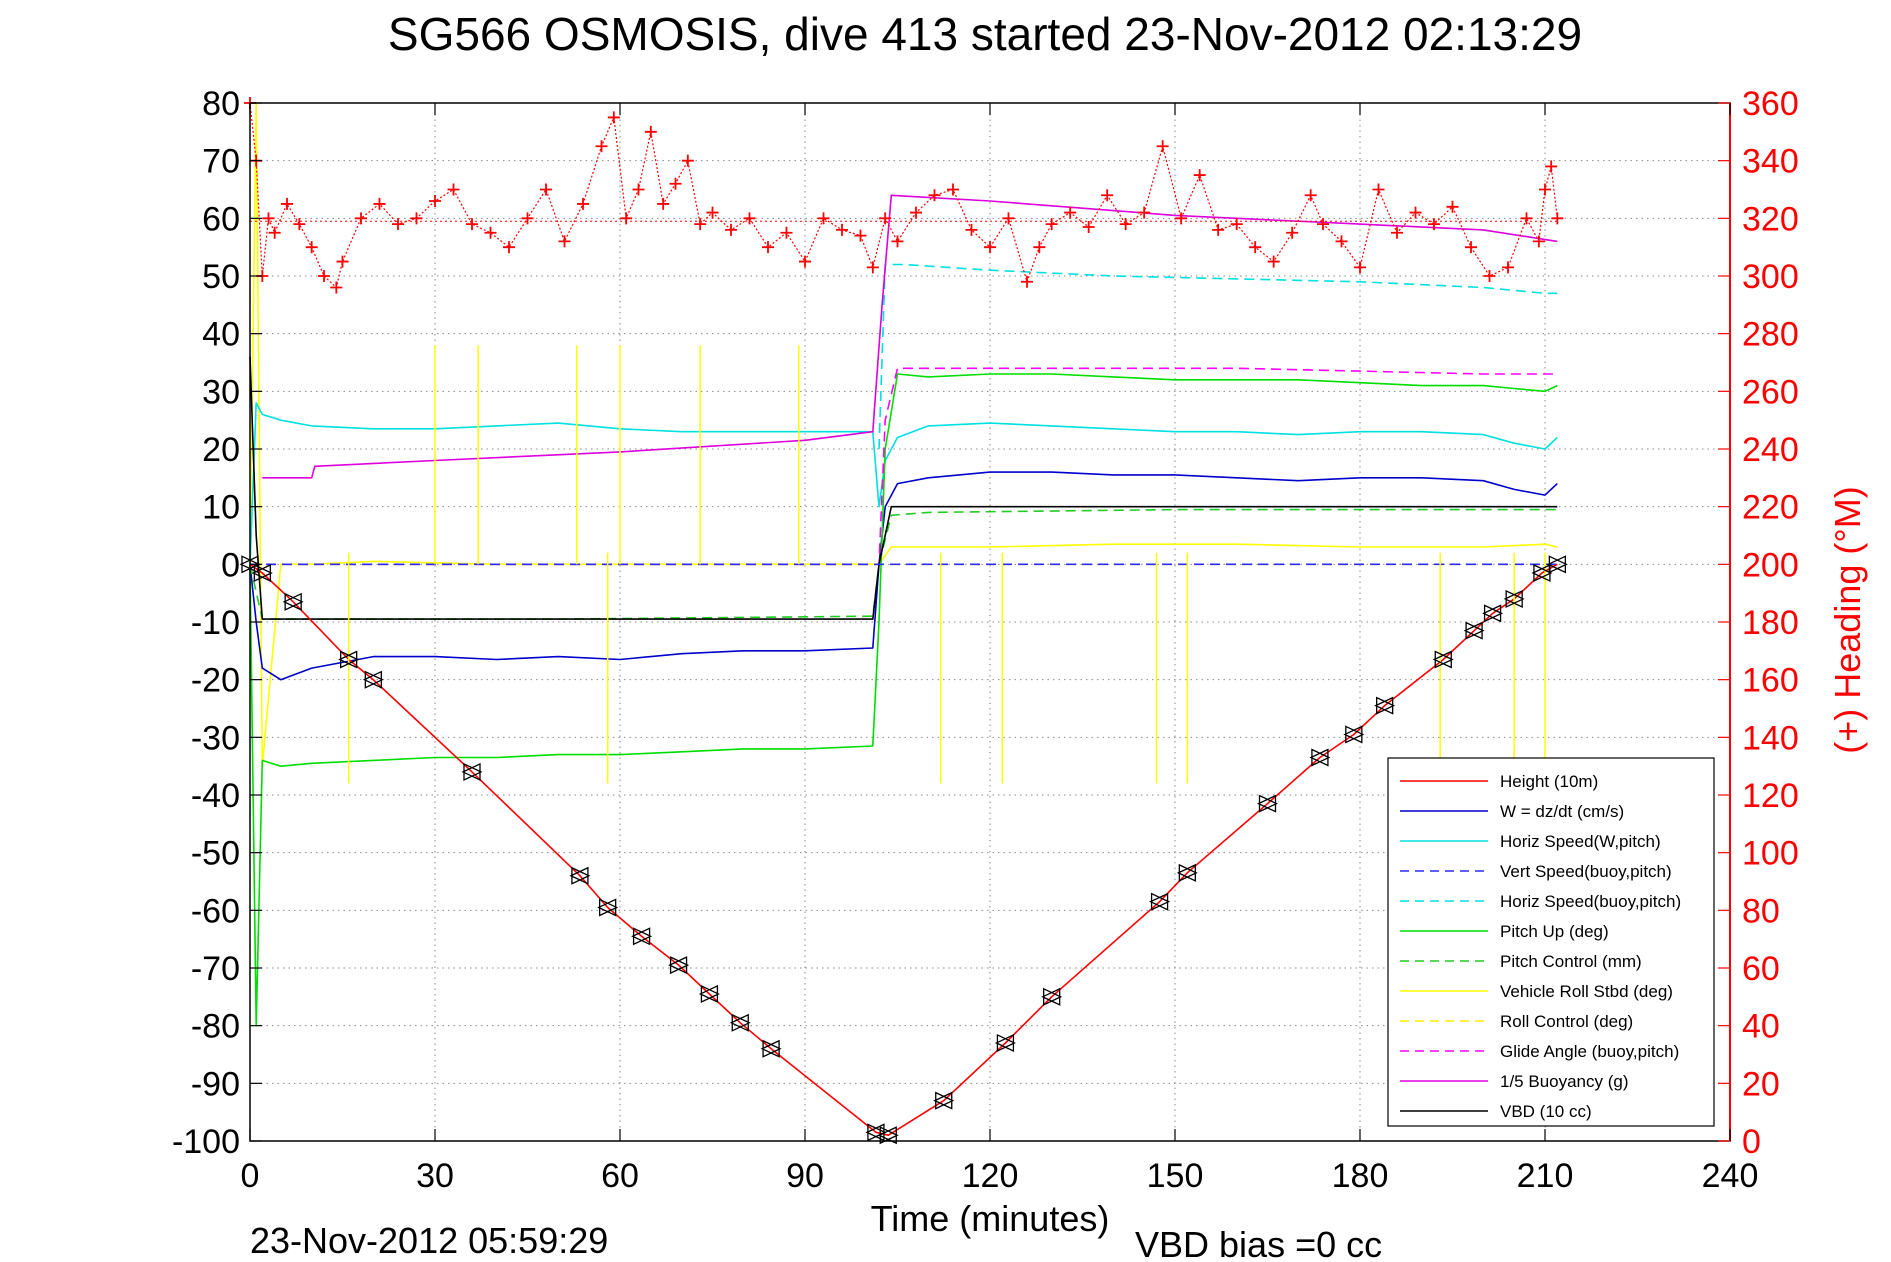 Image resolution: width=1891 pixels, height=1262 pixels. I want to click on x-tick-label: 240, so click(1730, 1176).